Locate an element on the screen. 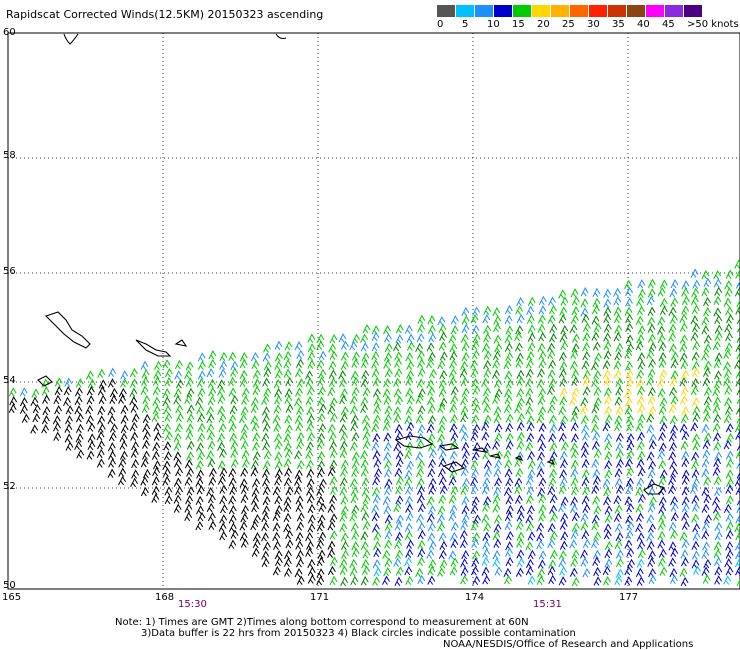 This screenshot has height=650, width=740. coastline-segment is located at coordinates (551, 462).